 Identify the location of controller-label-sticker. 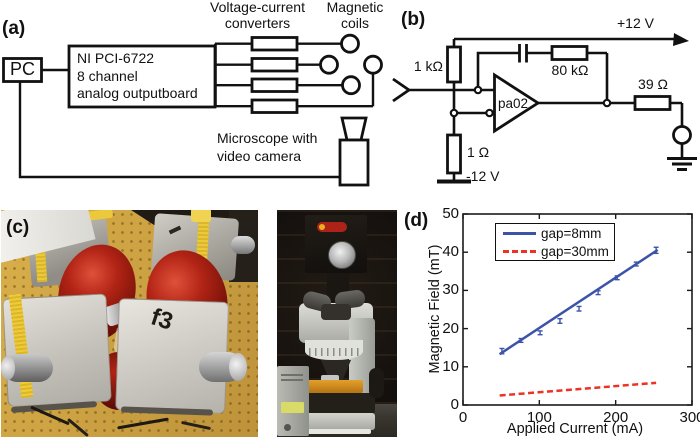
(292, 407).